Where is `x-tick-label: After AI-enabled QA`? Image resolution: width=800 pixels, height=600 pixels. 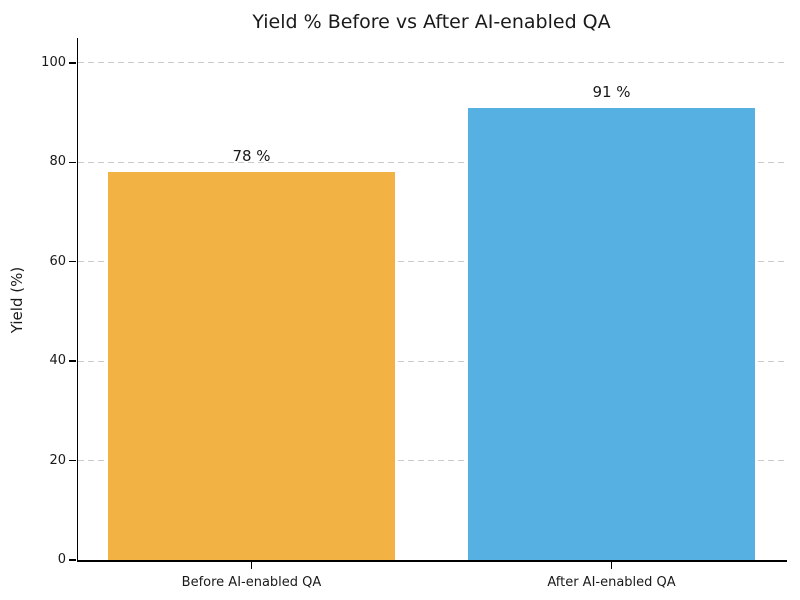 x-tick-label: After AI-enabled QA is located at coordinates (611, 582).